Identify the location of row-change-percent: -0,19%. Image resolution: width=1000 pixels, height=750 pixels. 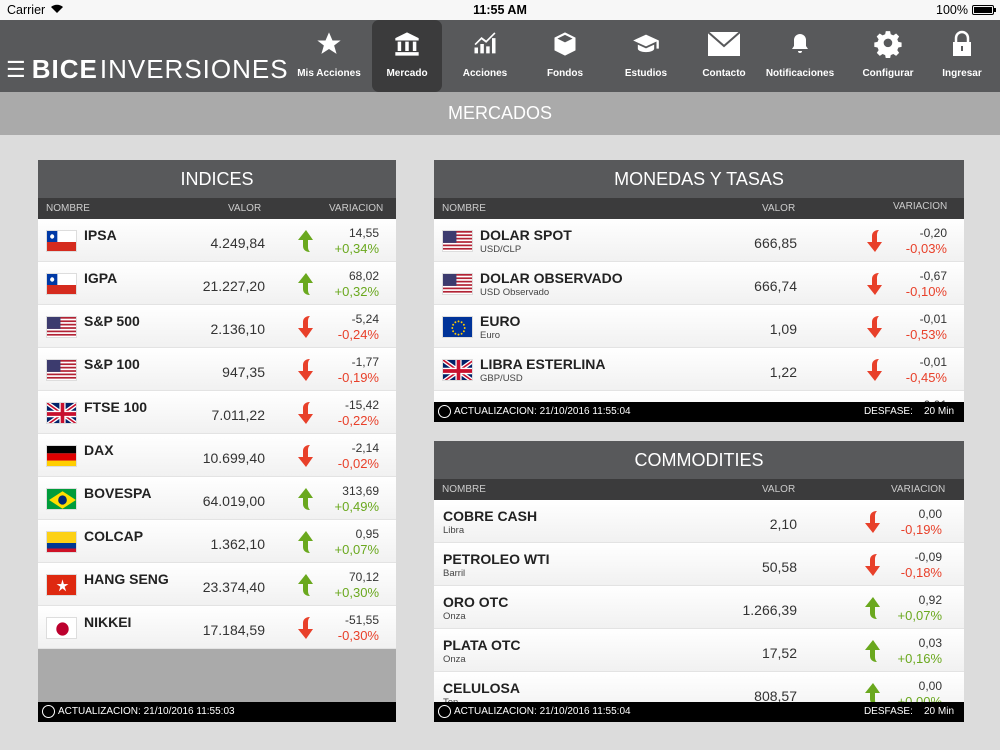
(921, 529).